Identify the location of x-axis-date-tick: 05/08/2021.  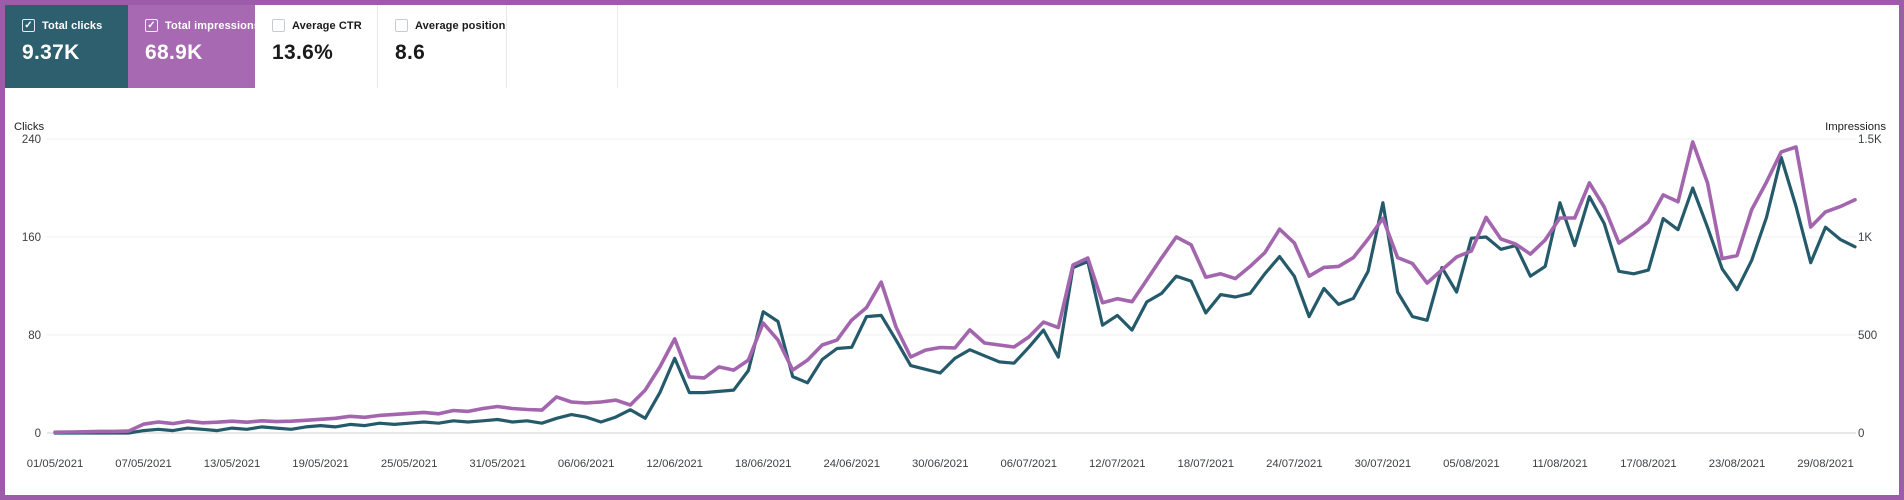
(1471, 464).